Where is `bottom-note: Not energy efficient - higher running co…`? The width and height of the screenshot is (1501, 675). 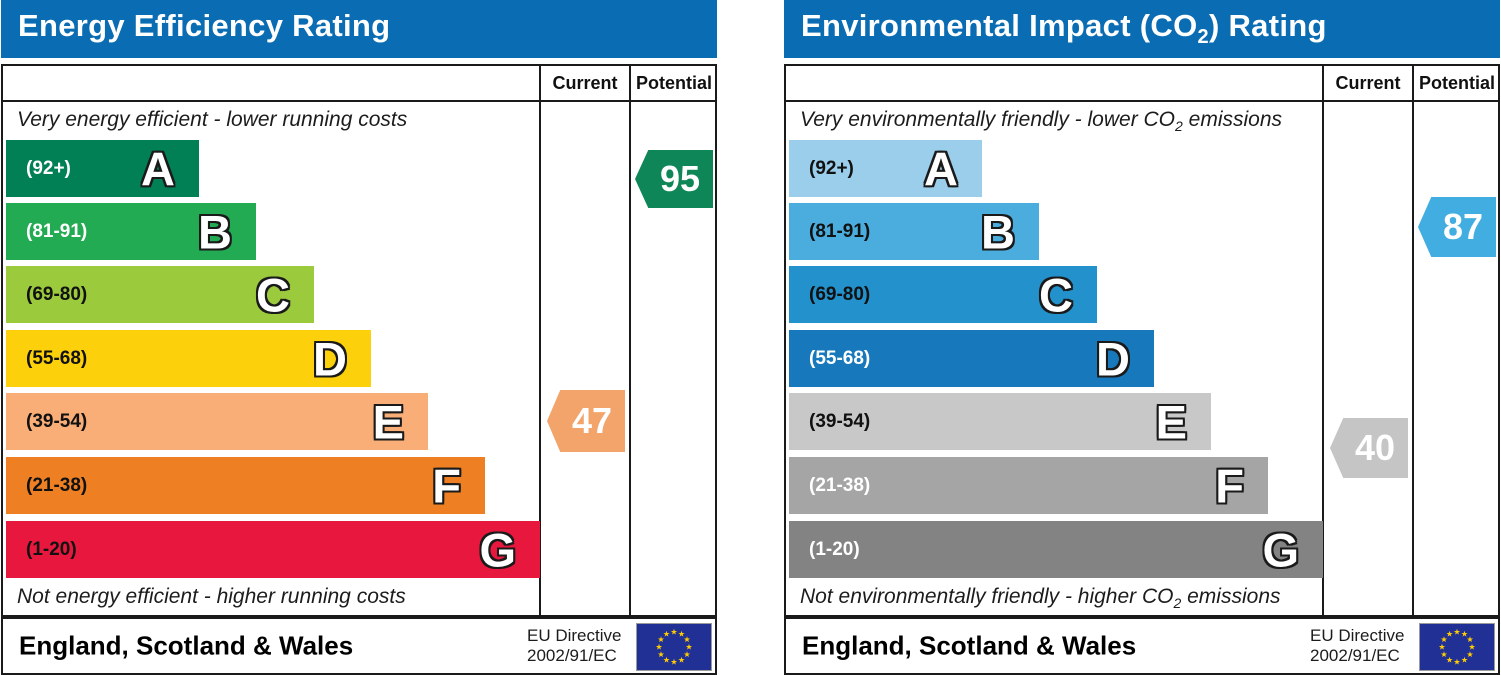 bottom-note: Not energy efficient - higher running co… is located at coordinates (211, 598).